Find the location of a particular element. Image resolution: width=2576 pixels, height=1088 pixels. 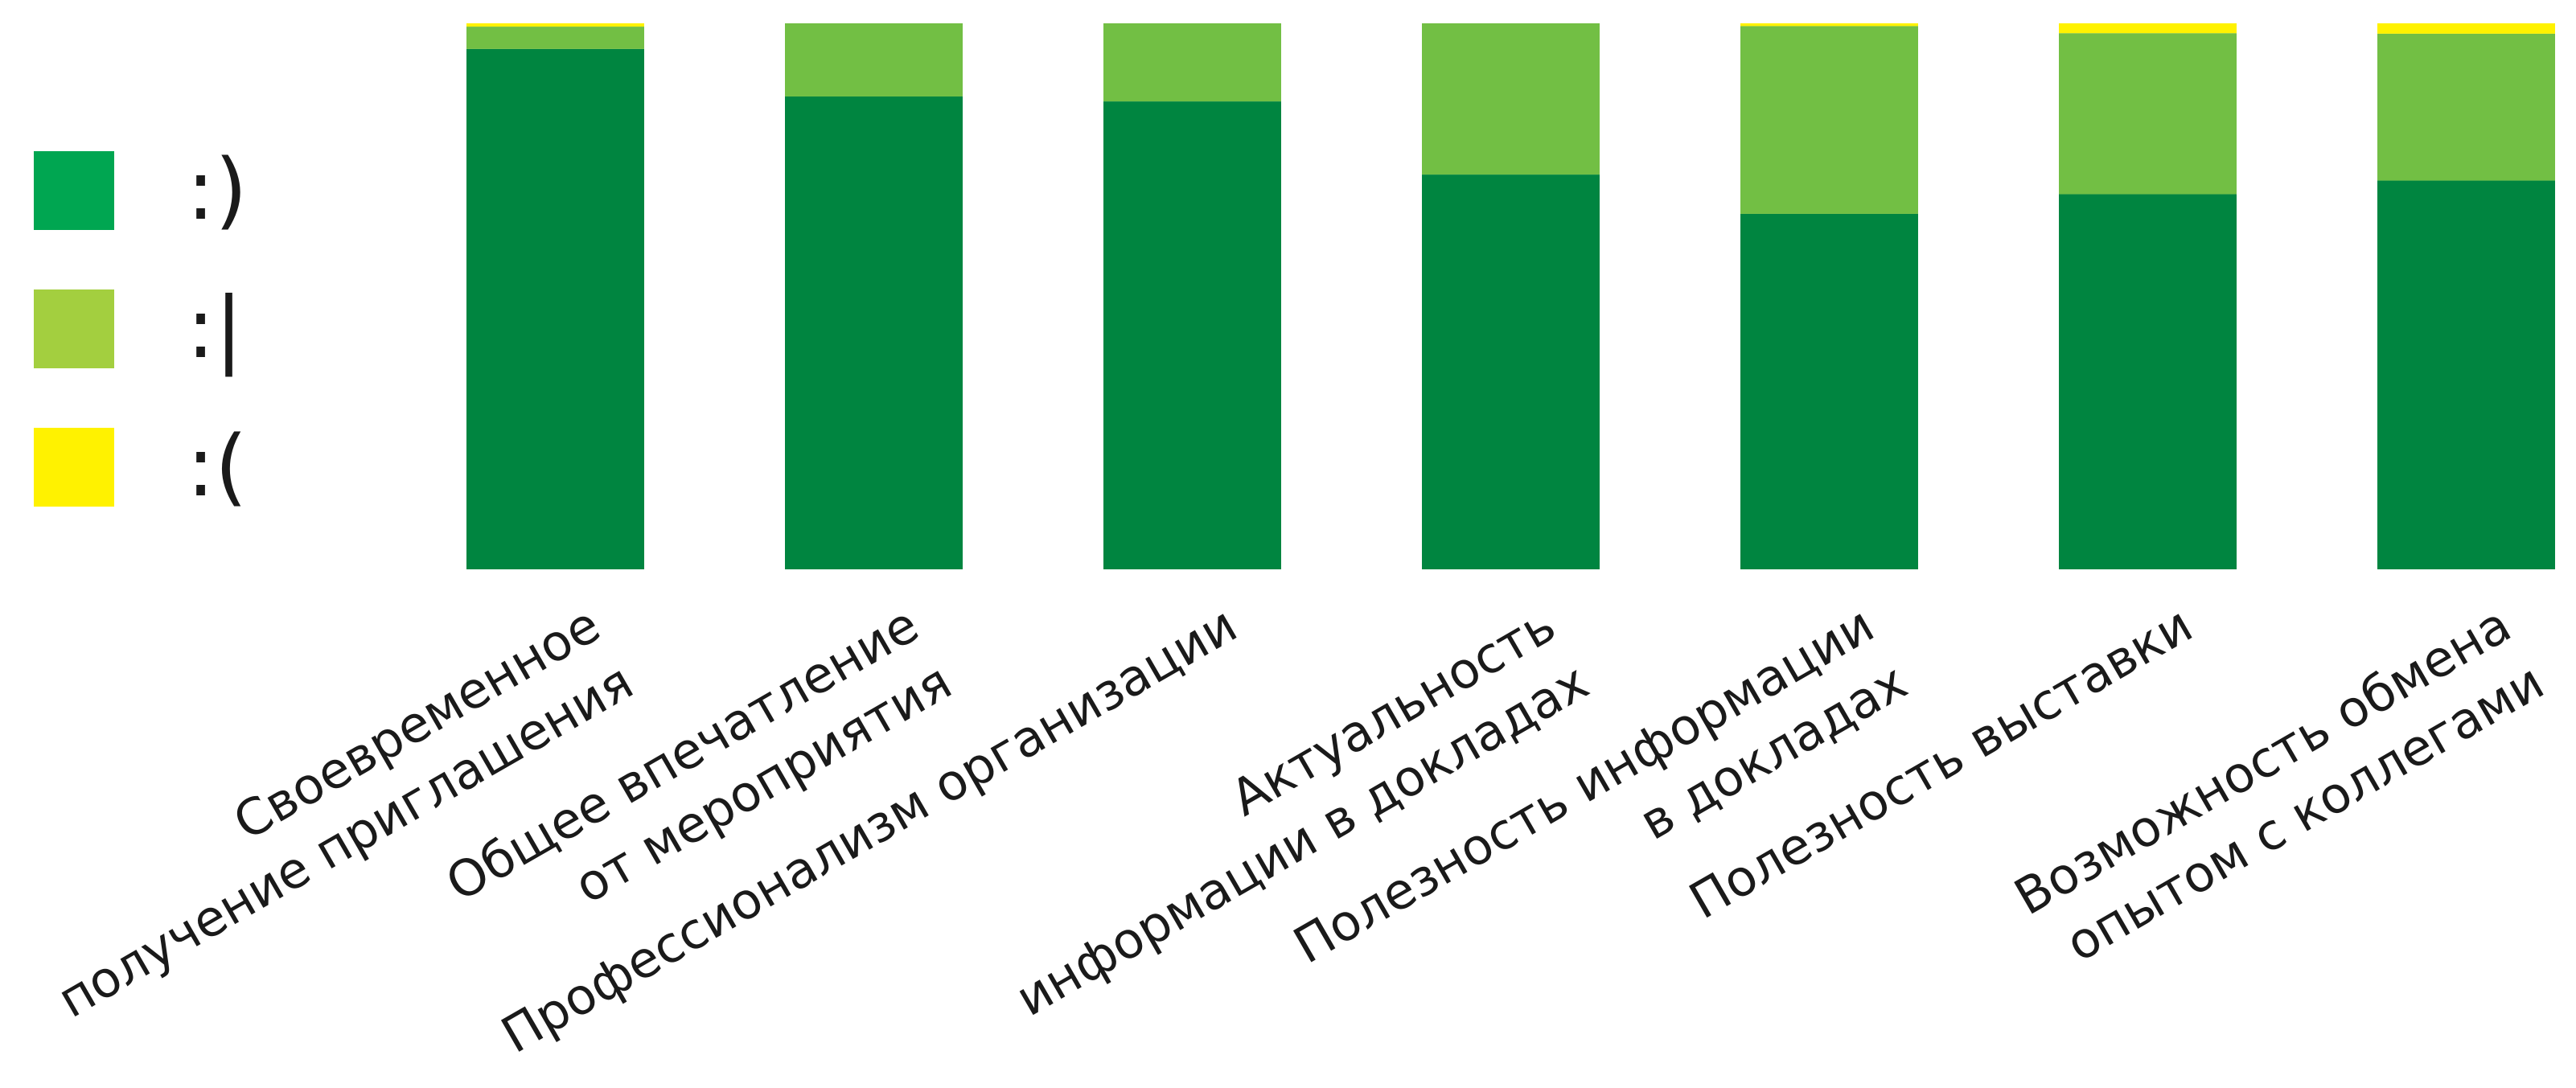

legend-label-1: :| is located at coordinates (215, 328).